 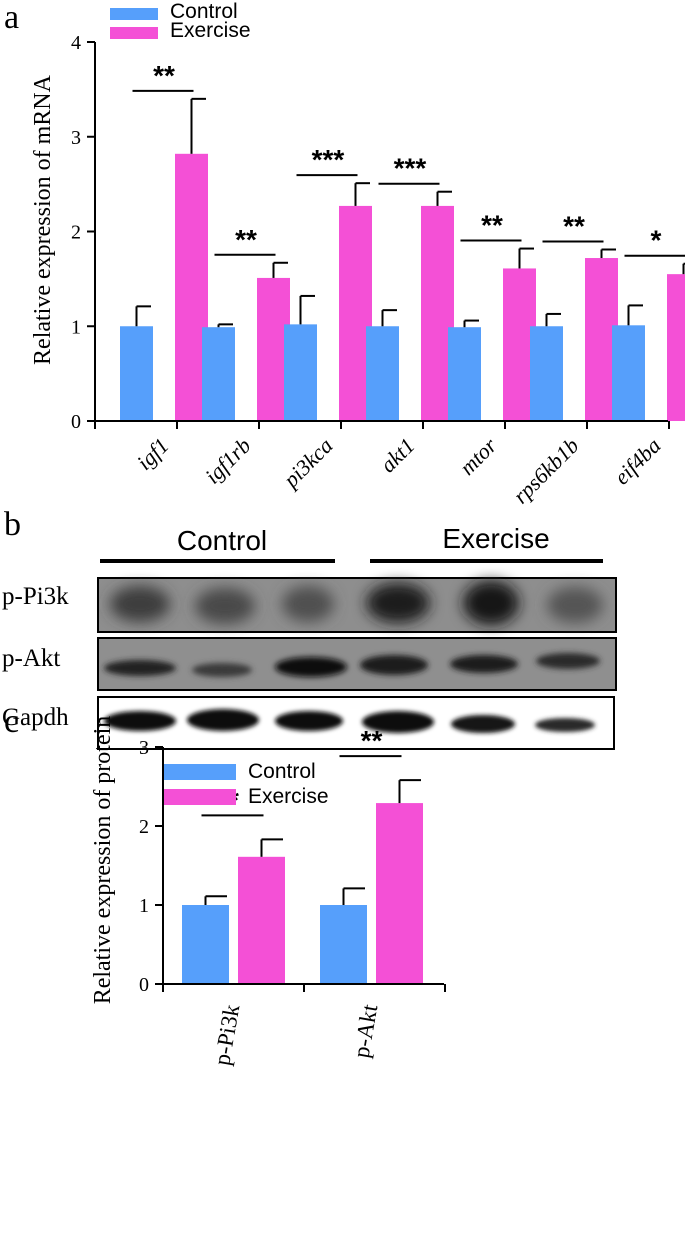 What do you see at coordinates (222, 540) in the screenshot?
I see `blot-group-control: Control` at bounding box center [222, 540].